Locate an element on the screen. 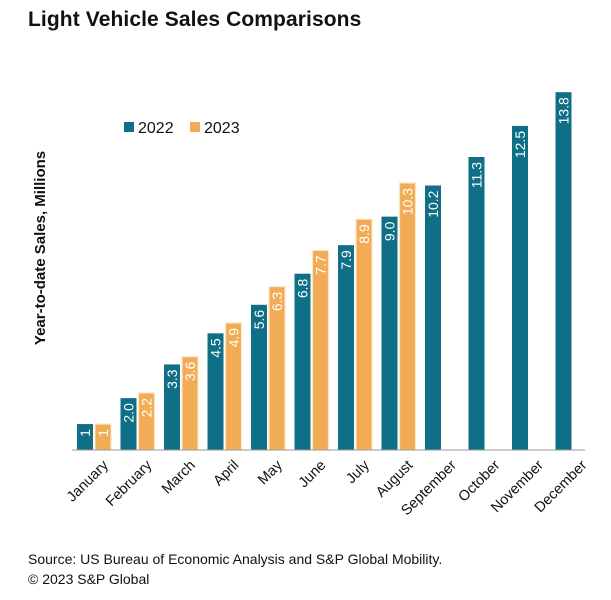  legend-label-2022: 2022 is located at coordinates (156, 128).